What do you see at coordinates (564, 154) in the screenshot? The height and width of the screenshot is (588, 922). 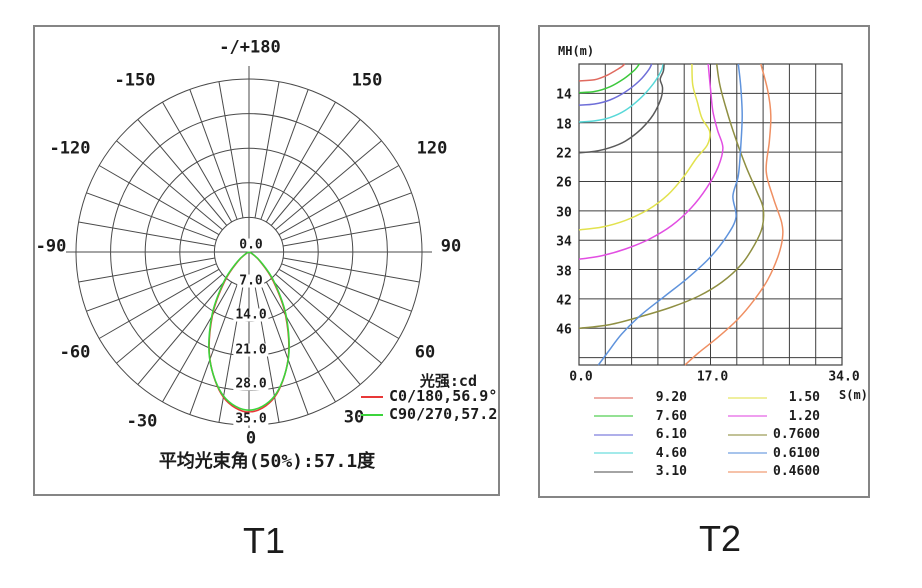 I see `y-tick-label: 22` at bounding box center [564, 154].